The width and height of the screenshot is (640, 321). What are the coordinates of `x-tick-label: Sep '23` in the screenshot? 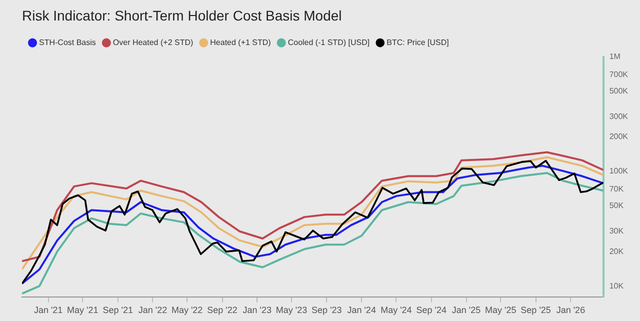 It's located at (327, 310).